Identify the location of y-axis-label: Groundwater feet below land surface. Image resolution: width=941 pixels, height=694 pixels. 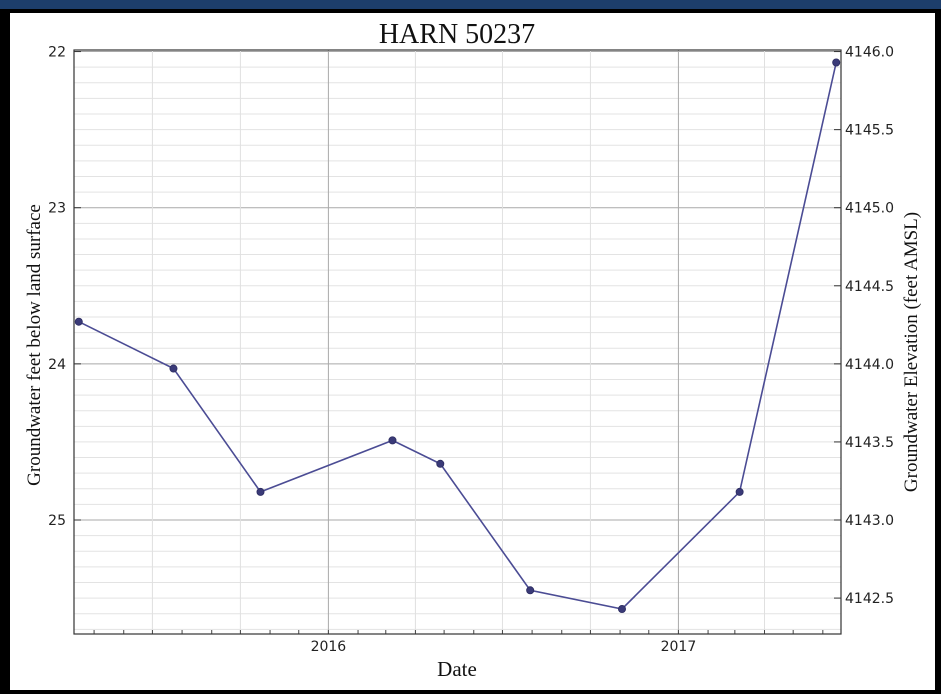
(34, 345).